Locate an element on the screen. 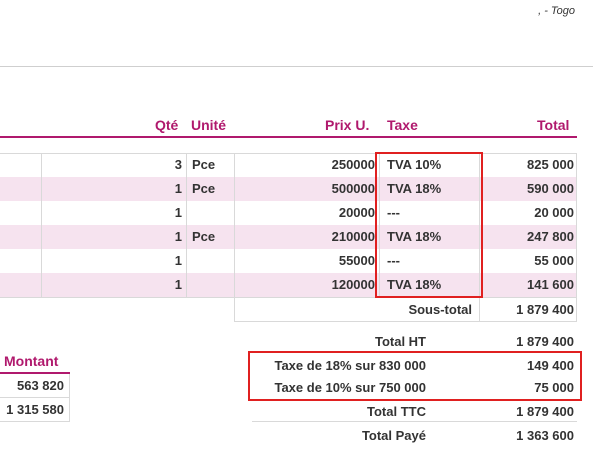 The height and width of the screenshot is (472, 593). header-underline is located at coordinates (288, 137).